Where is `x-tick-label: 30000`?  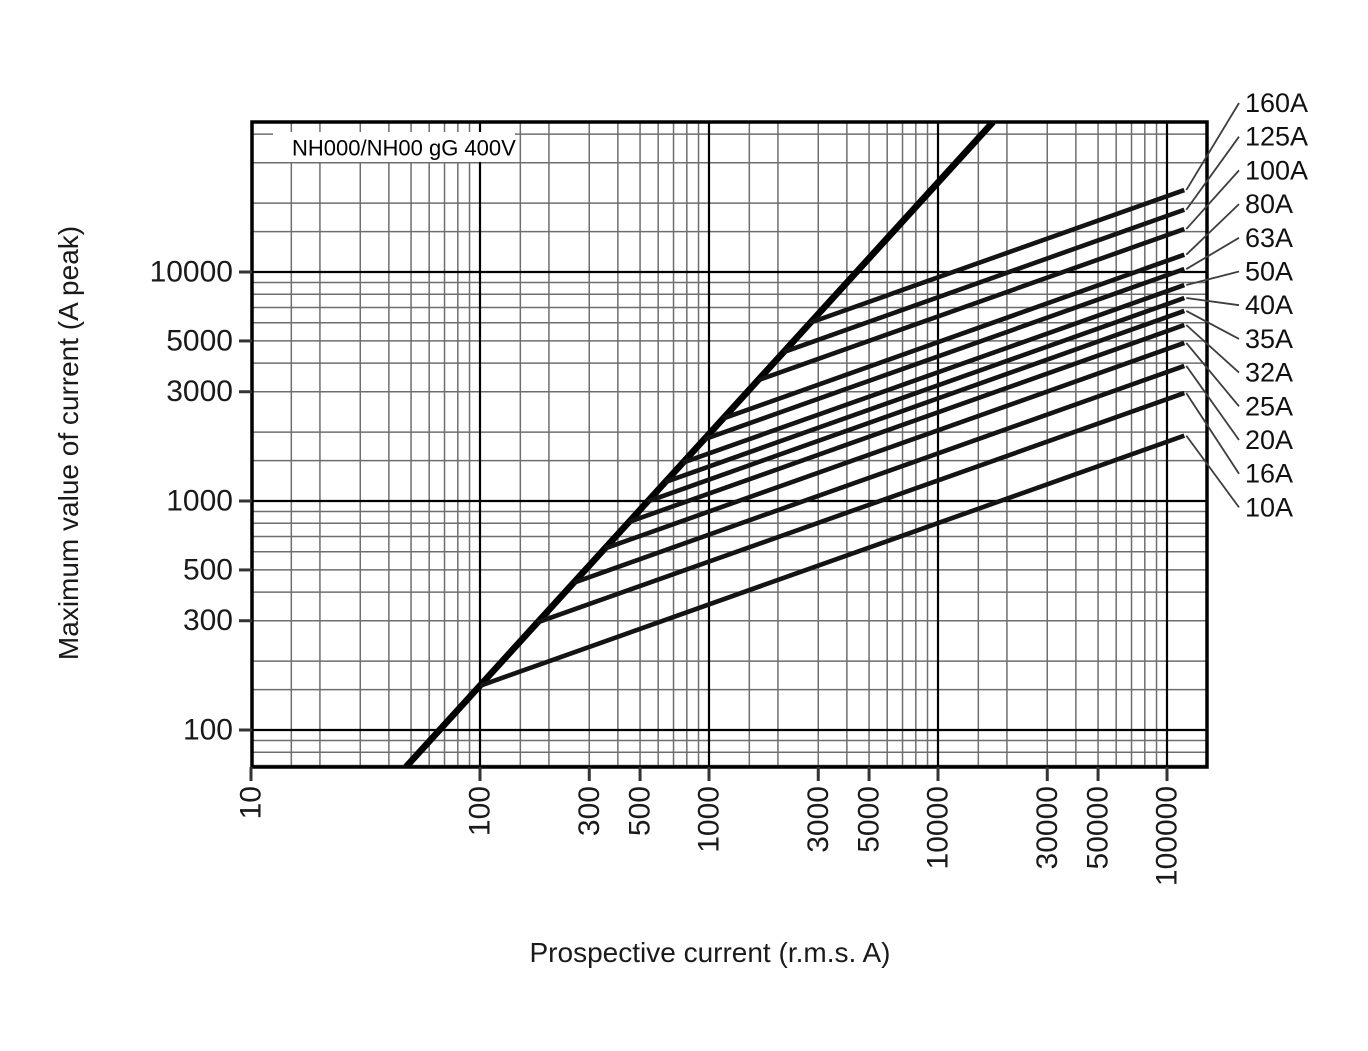 x-tick-label: 30000 is located at coordinates (1047, 827).